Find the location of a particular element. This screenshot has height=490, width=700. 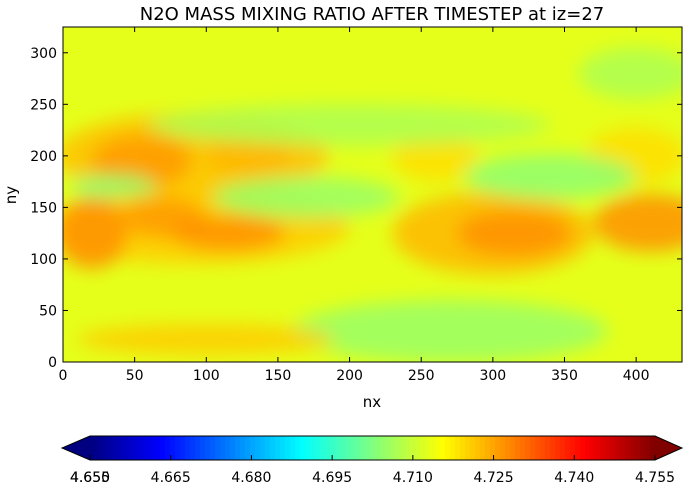

x-axis-label: nx is located at coordinates (372, 402).